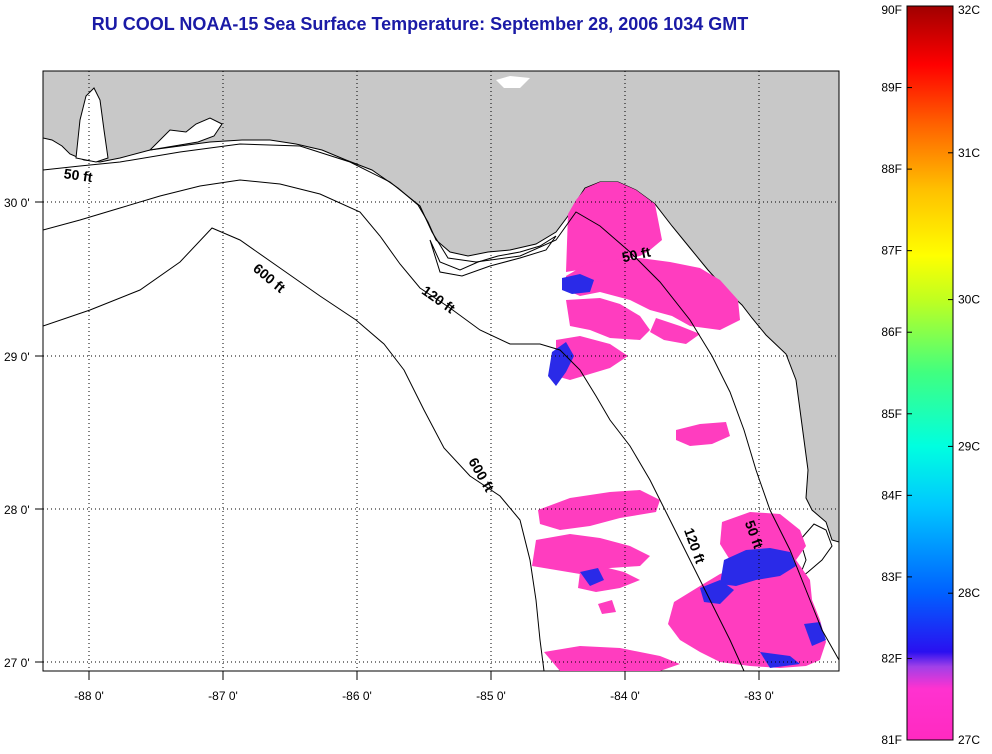  Describe the element at coordinates (814, 552) in the screenshot. I see `tampa-bay` at that location.